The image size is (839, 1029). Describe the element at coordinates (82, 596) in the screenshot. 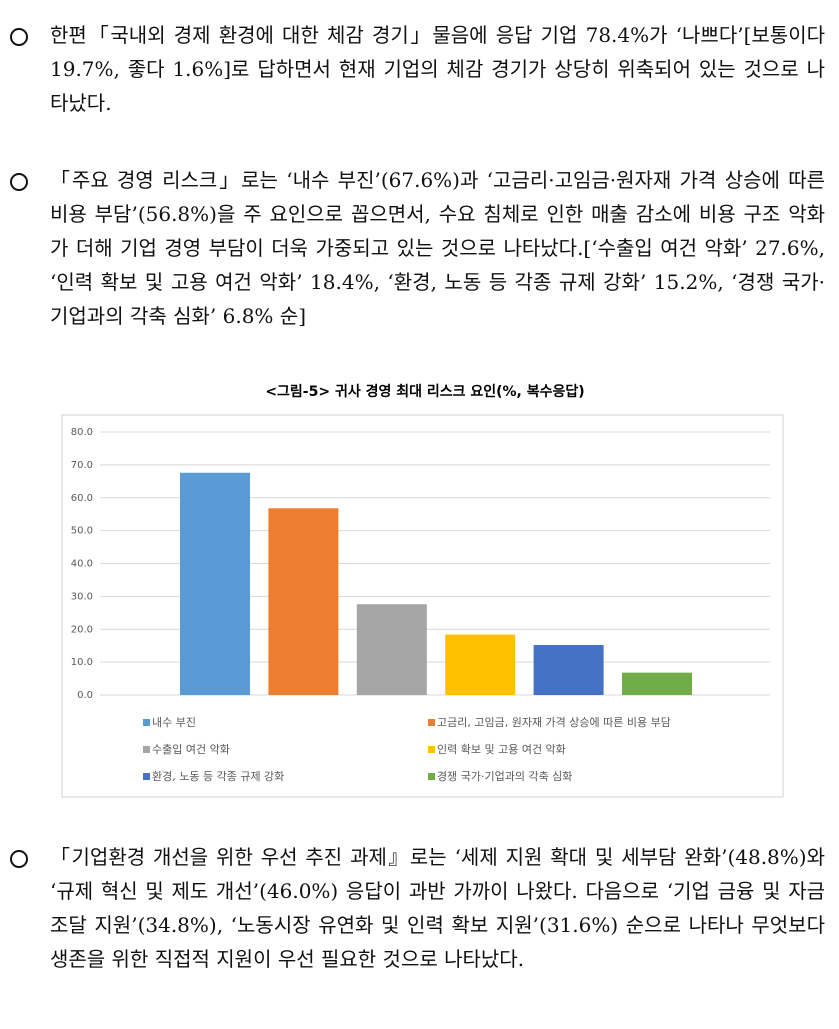

I see `y-tick-label: 30.0` at that location.